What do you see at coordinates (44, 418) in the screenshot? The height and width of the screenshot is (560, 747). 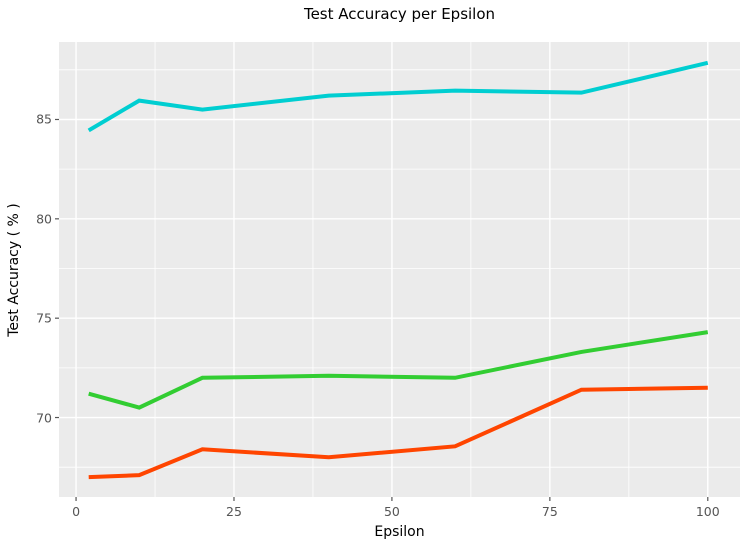 I see `y-tick-label: 70` at bounding box center [44, 418].